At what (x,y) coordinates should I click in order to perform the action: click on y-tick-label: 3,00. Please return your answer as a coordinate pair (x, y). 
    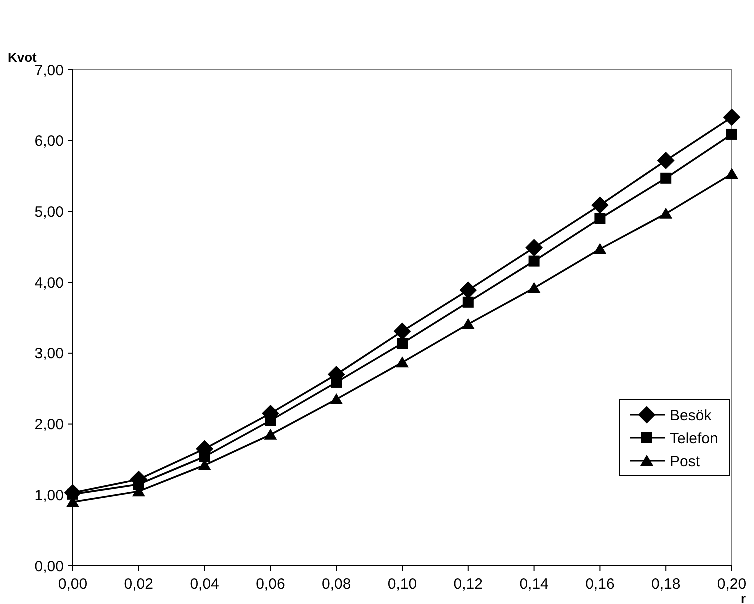
    Looking at the image, I should click on (49, 354).